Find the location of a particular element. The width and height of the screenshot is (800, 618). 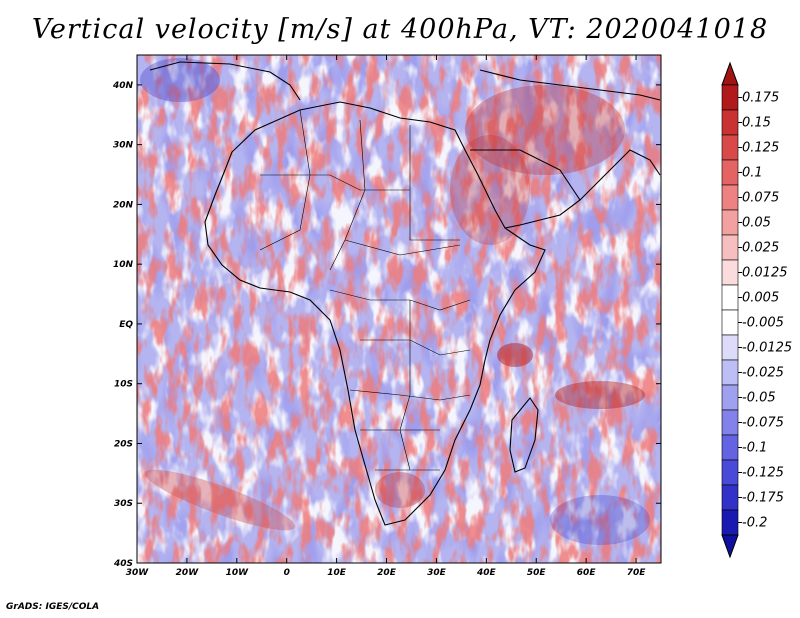

colorbar-label: 0.1 is located at coordinates (752, 173).